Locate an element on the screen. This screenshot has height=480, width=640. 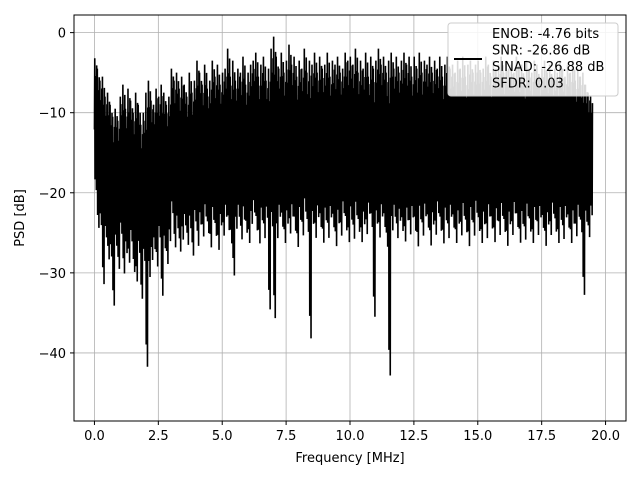
x-tick-label: 15.0 is located at coordinates (477, 436).